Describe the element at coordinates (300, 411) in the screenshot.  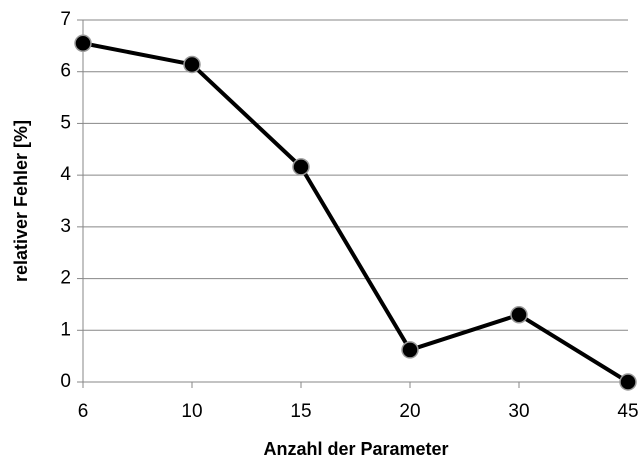
I see `x-tick-label: 15` at that location.